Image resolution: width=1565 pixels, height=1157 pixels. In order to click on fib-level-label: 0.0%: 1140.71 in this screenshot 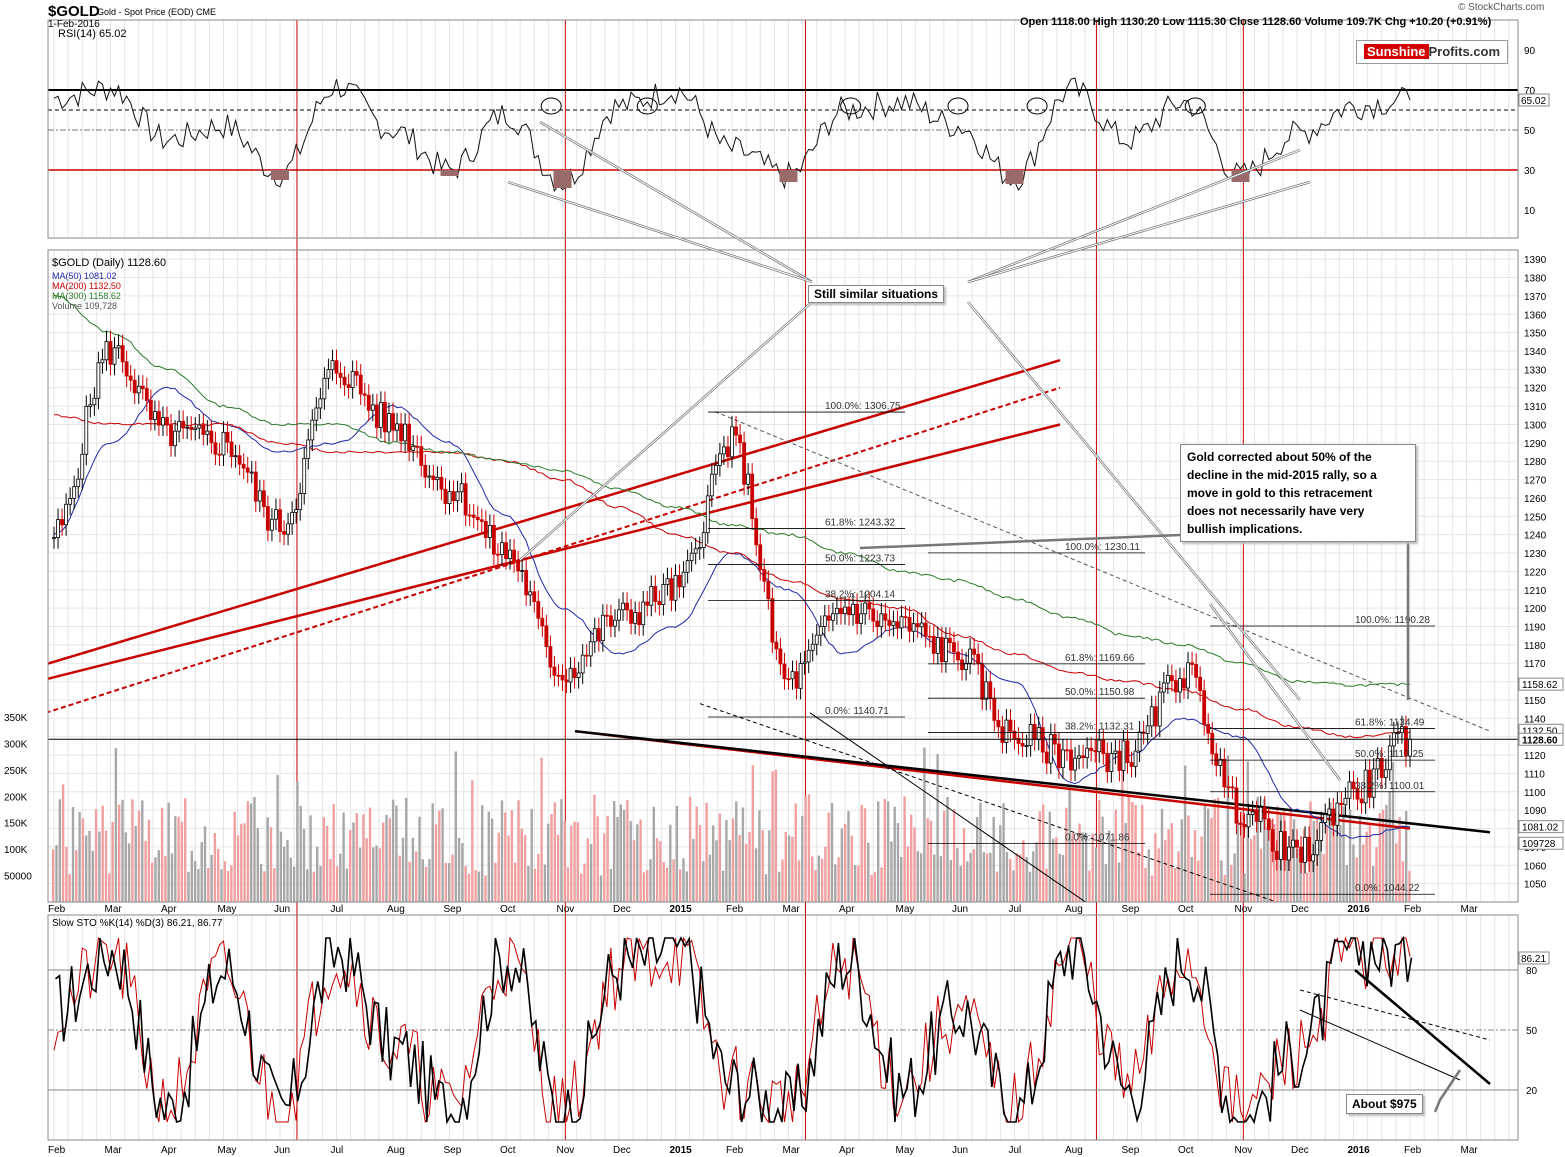, I will do `click(857, 711)`.